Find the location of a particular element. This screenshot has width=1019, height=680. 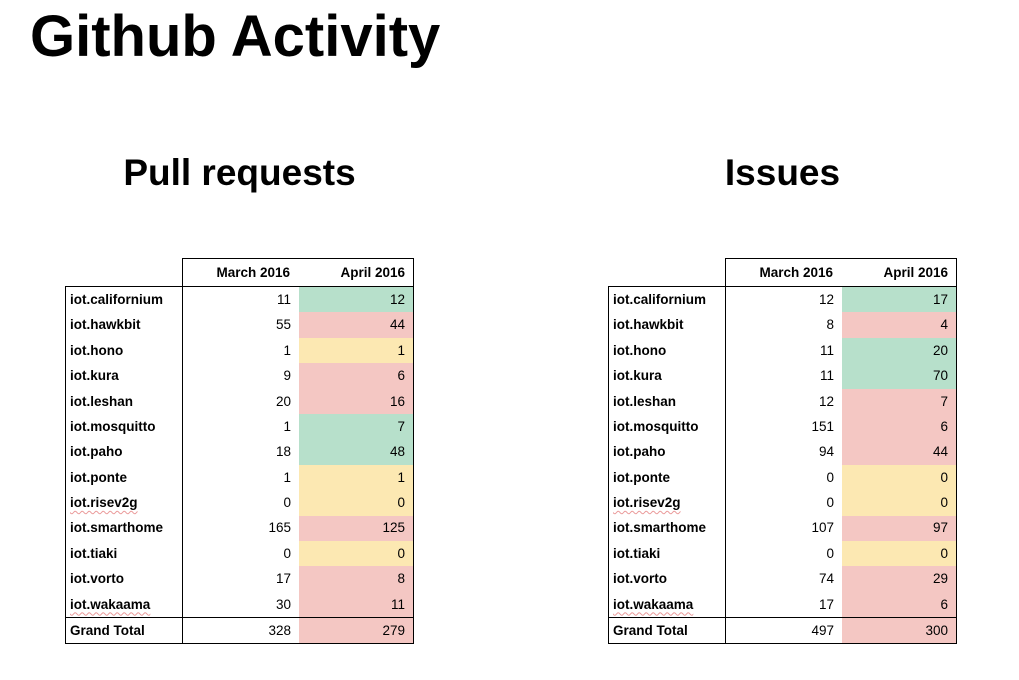

march-value: 20 is located at coordinates (283, 401).